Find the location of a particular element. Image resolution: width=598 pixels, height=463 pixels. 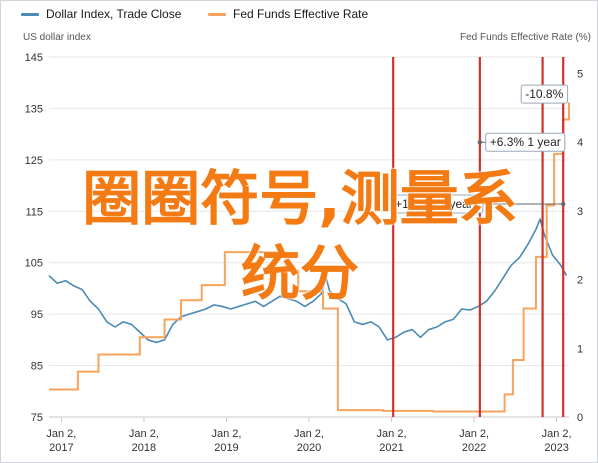

y-right-tick-label: 0 is located at coordinates (580, 418).